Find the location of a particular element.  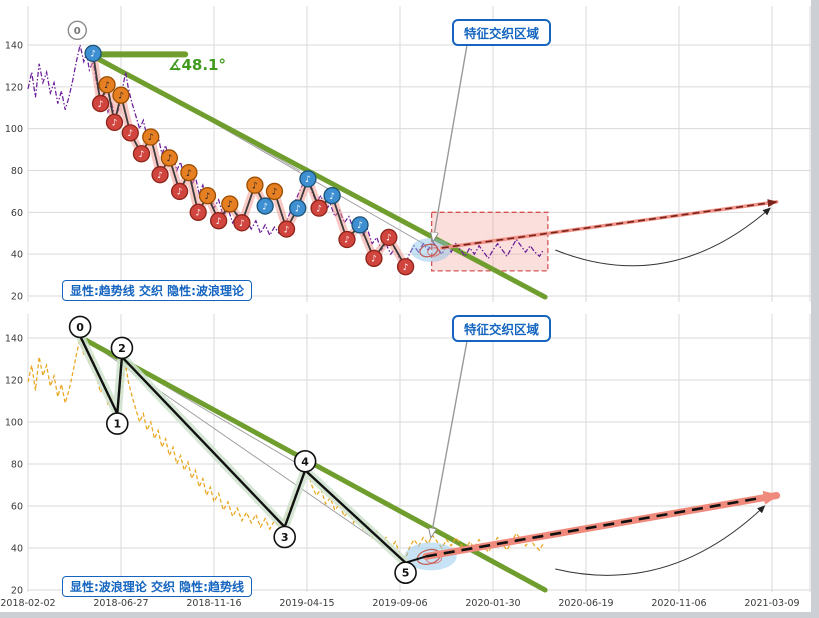

wave-line is located at coordinates (242, 449).